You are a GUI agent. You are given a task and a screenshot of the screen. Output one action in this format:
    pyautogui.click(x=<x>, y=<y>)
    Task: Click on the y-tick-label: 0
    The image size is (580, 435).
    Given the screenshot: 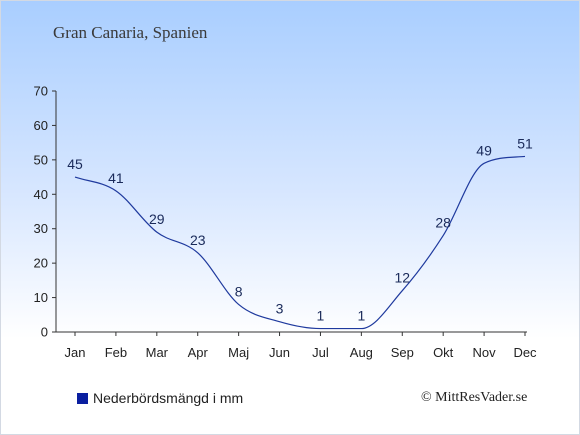 What is the action you would take?
    pyautogui.click(x=44, y=332)
    